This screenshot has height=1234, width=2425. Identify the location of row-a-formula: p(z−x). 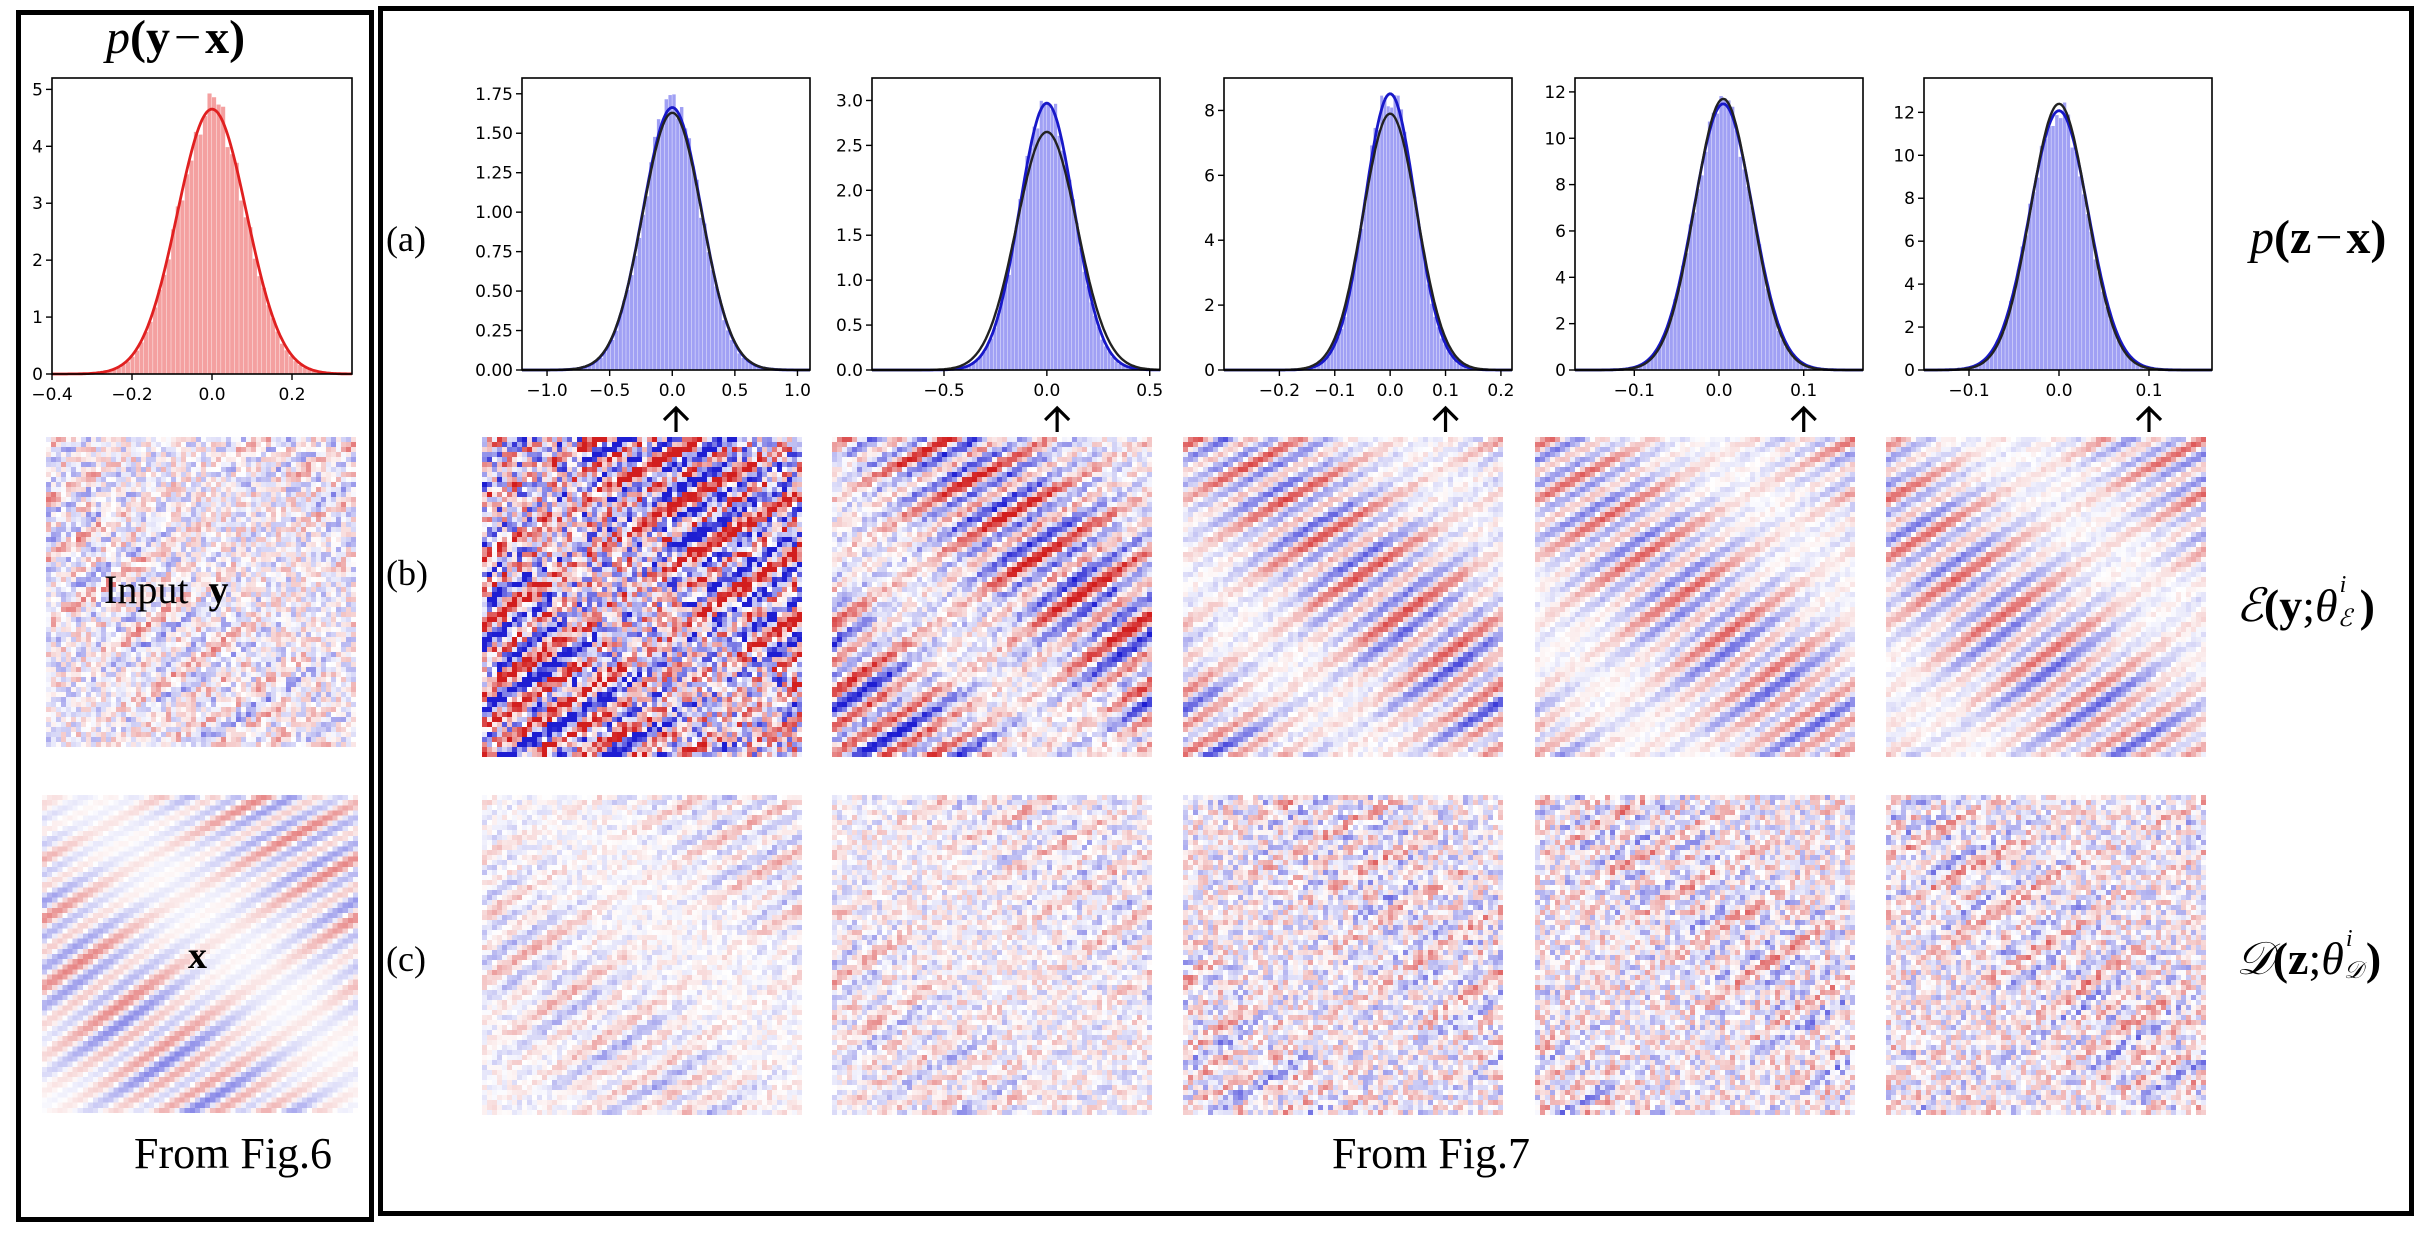
(2318, 237).